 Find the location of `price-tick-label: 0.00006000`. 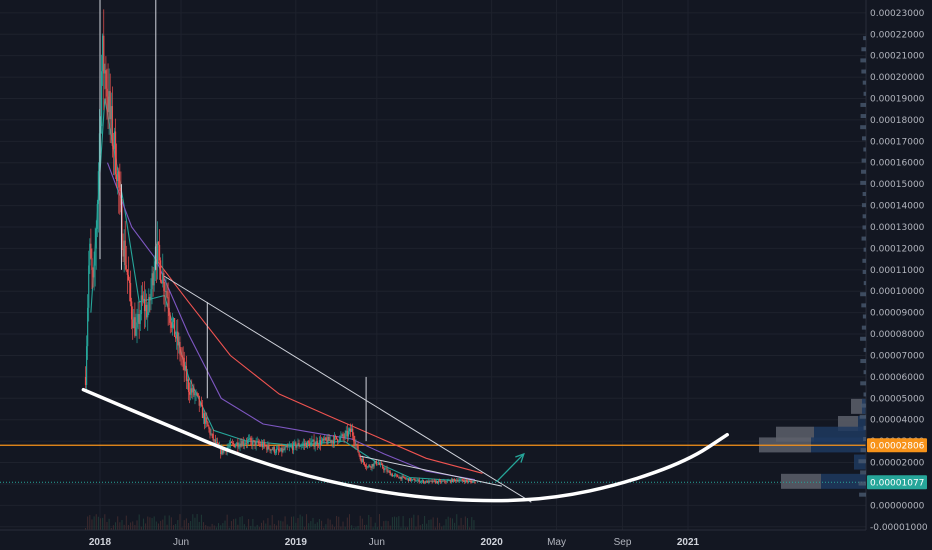

price-tick-label: 0.00006000 is located at coordinates (897, 378).